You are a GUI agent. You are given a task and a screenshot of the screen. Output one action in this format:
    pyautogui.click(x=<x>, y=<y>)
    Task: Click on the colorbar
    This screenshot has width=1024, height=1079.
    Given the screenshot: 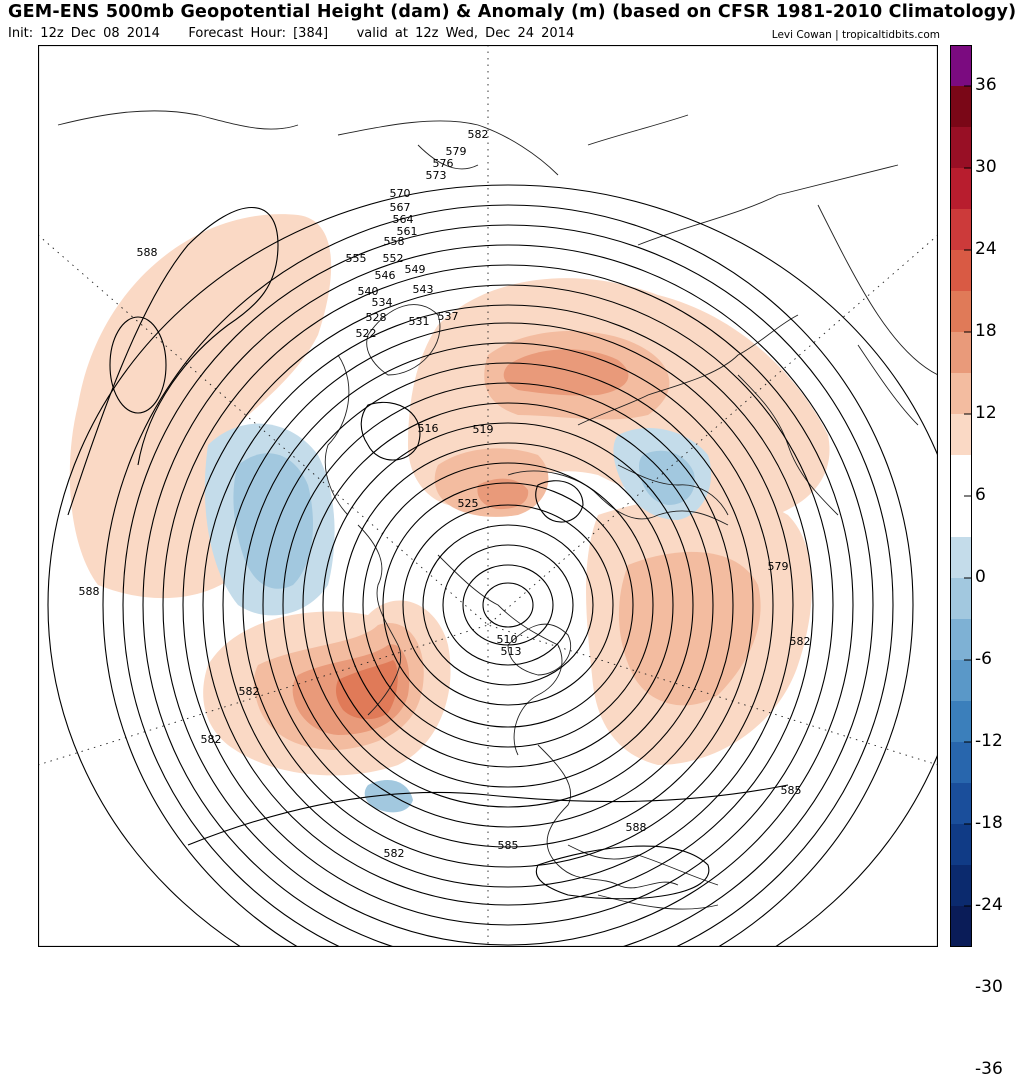 What is the action you would take?
    pyautogui.click(x=961, y=496)
    